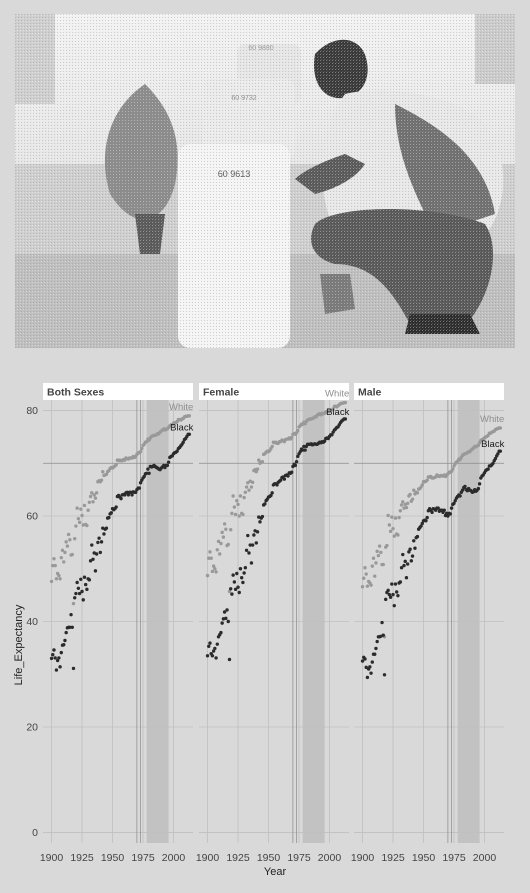 This screenshot has width=530, height=893. What do you see at coordinates (274, 391) in the screenshot?
I see `strip-background` at bounding box center [274, 391].